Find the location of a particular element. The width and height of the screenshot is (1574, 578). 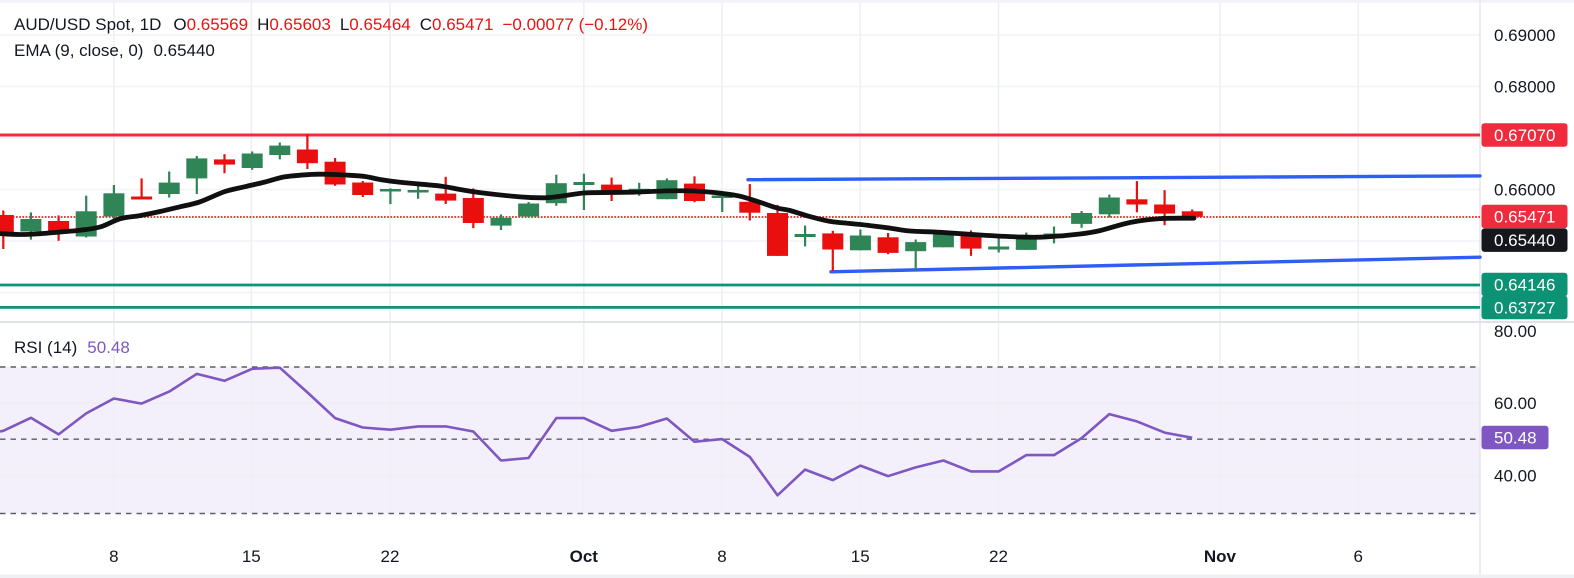

svg-text: 0.67070 is located at coordinates (1524, 135).